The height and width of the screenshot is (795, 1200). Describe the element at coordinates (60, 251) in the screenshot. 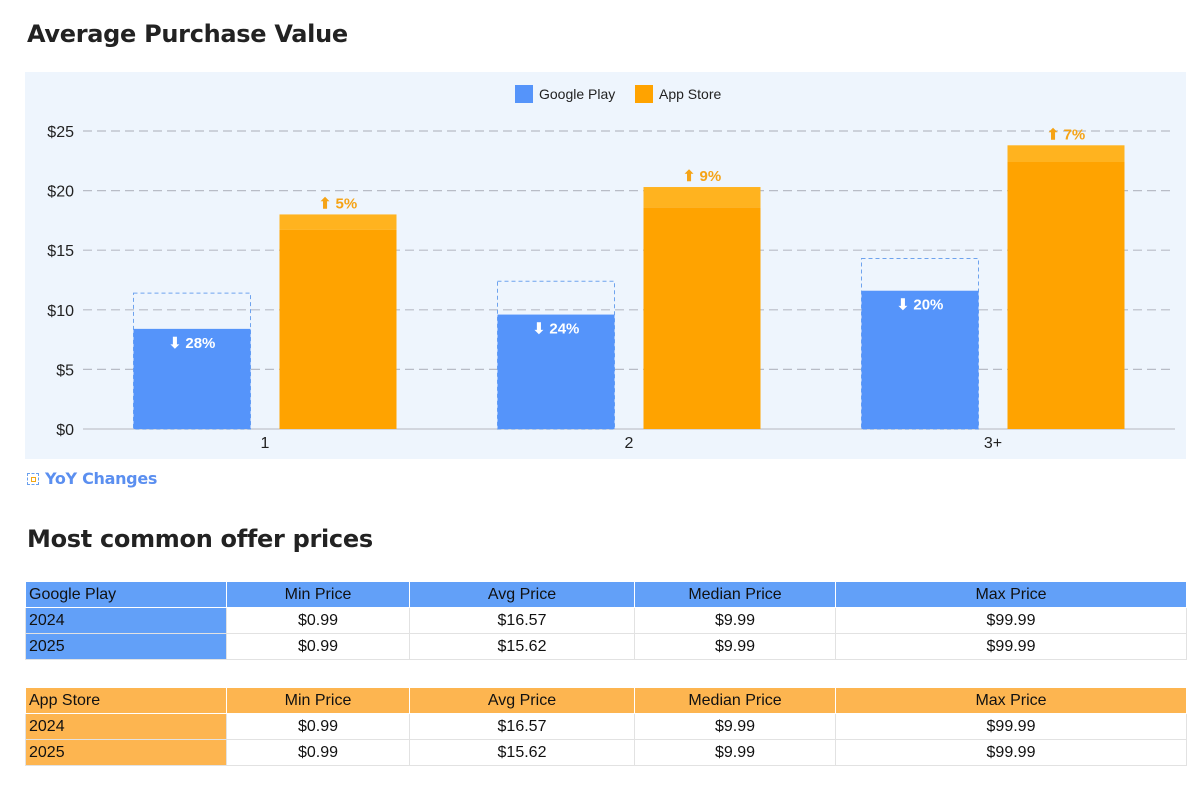

I see `y-tick-label: $15` at that location.